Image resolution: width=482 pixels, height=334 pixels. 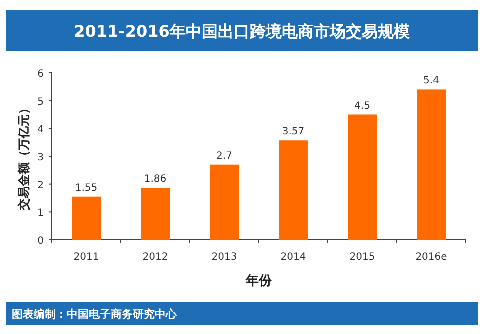 I want to click on y-tick-label: 1, so click(x=41, y=214).